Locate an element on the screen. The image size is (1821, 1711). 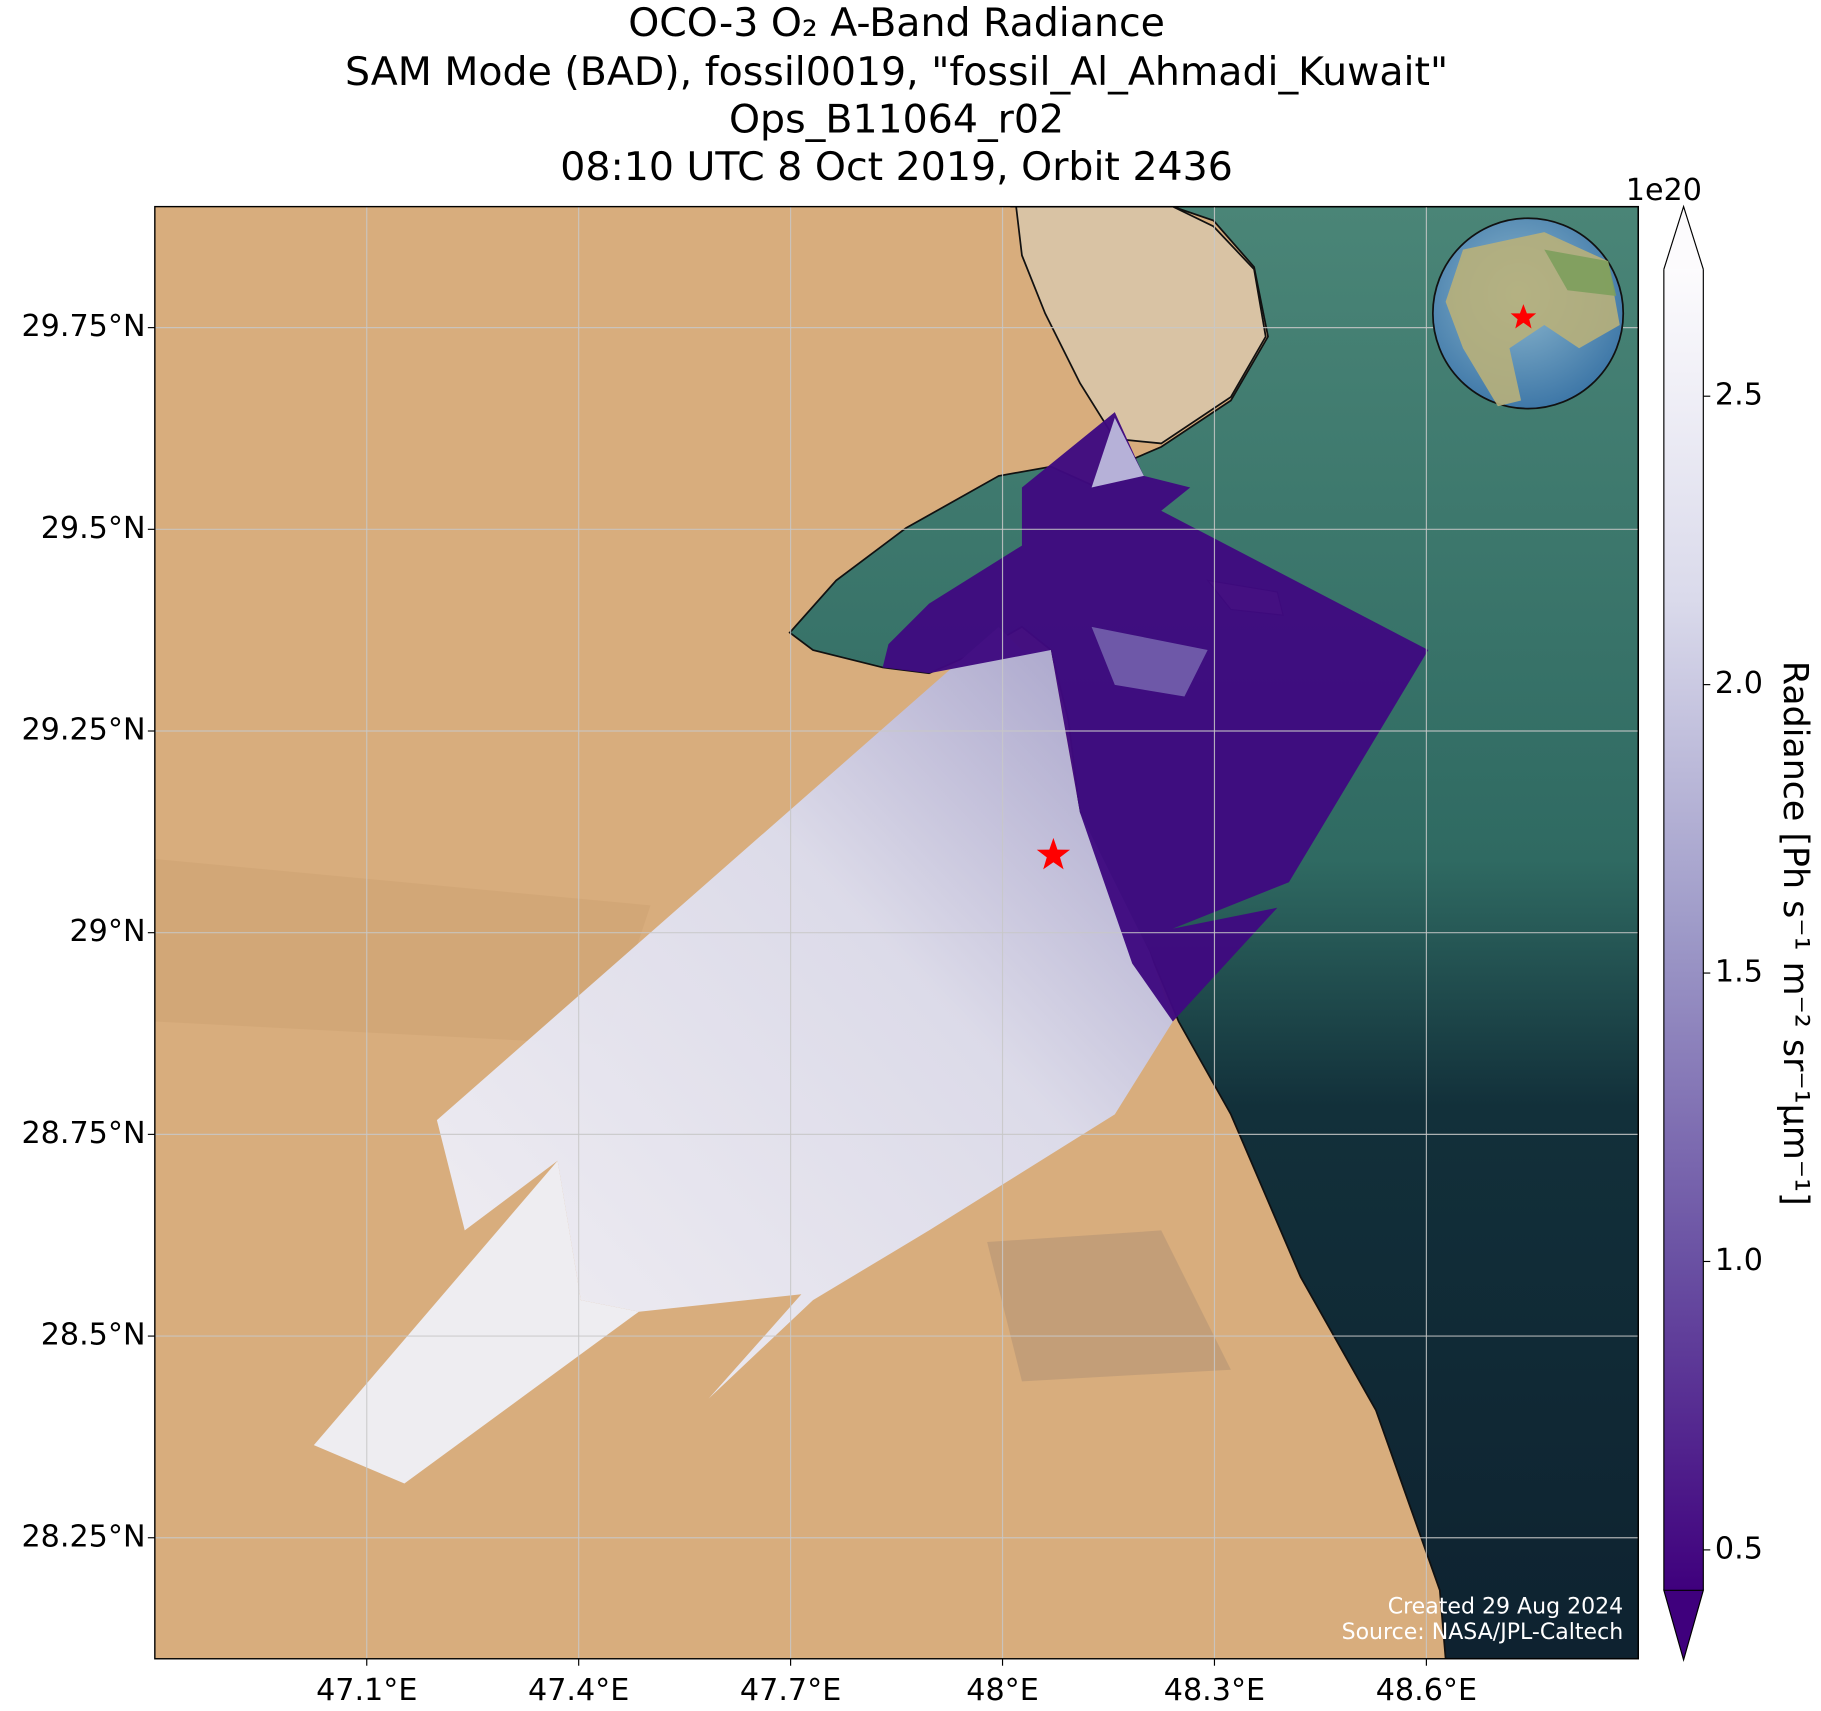
y-tick-label: 29.25°N is located at coordinates (83, 730).